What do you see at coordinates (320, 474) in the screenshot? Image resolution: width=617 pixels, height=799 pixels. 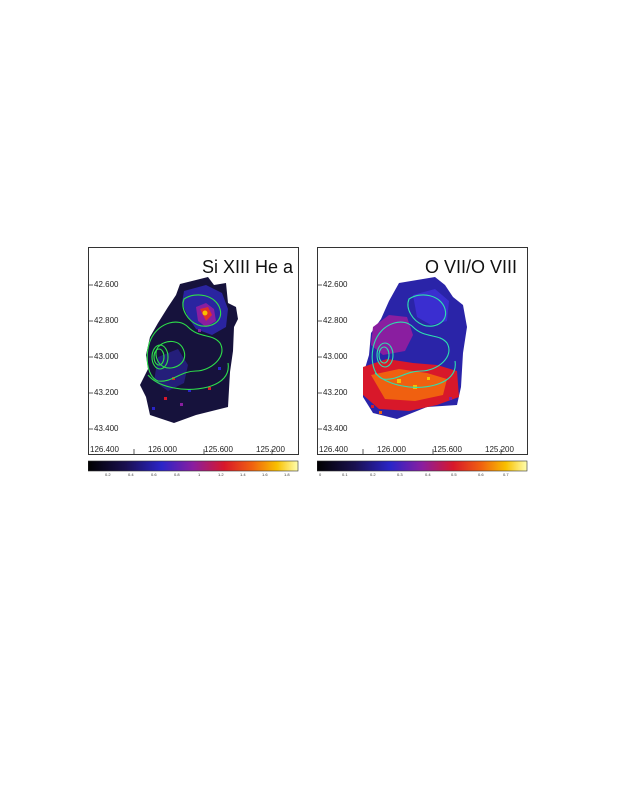 I see `colorbar-tick: 0` at bounding box center [320, 474].